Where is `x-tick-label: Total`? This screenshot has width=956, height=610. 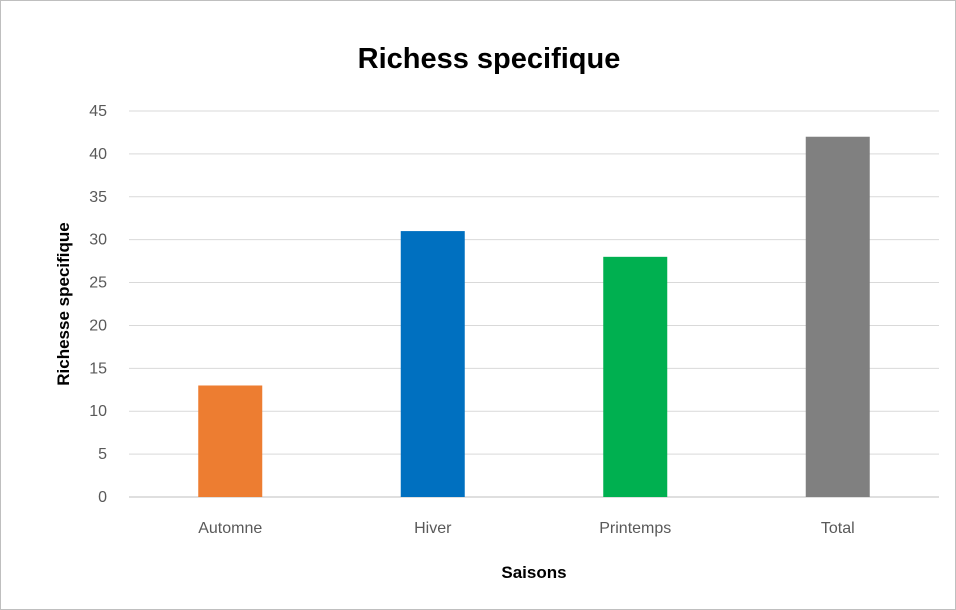 x-tick-label: Total is located at coordinates (838, 528).